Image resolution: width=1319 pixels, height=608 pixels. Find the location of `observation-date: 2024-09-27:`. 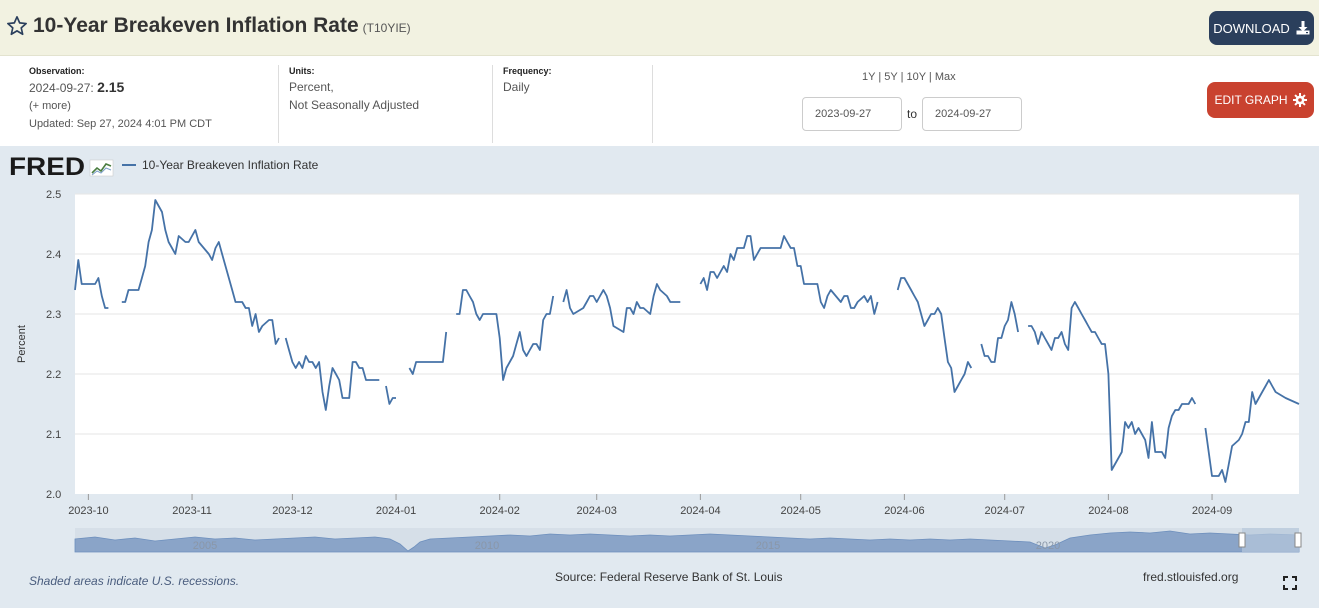

observation-date: 2024-09-27: is located at coordinates (61, 88).